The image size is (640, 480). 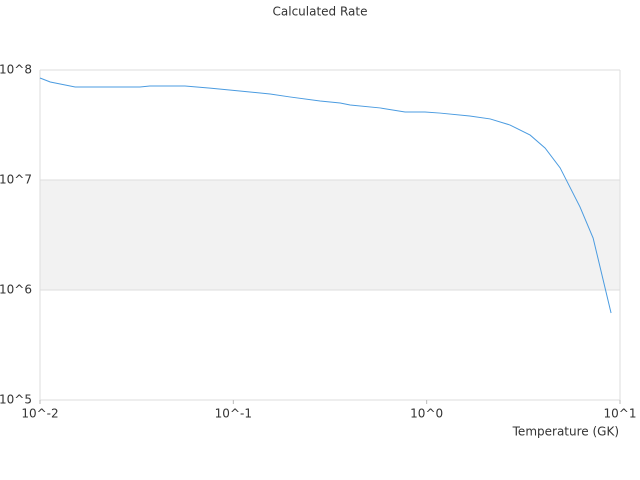 I want to click on y-tick-label: 10^7, so click(x=16, y=180).